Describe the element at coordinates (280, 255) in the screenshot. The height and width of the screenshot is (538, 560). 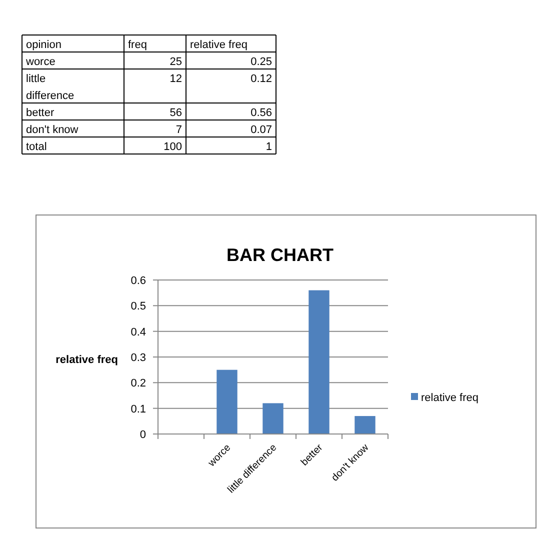
I see `chart-title: BAR CHART` at that location.